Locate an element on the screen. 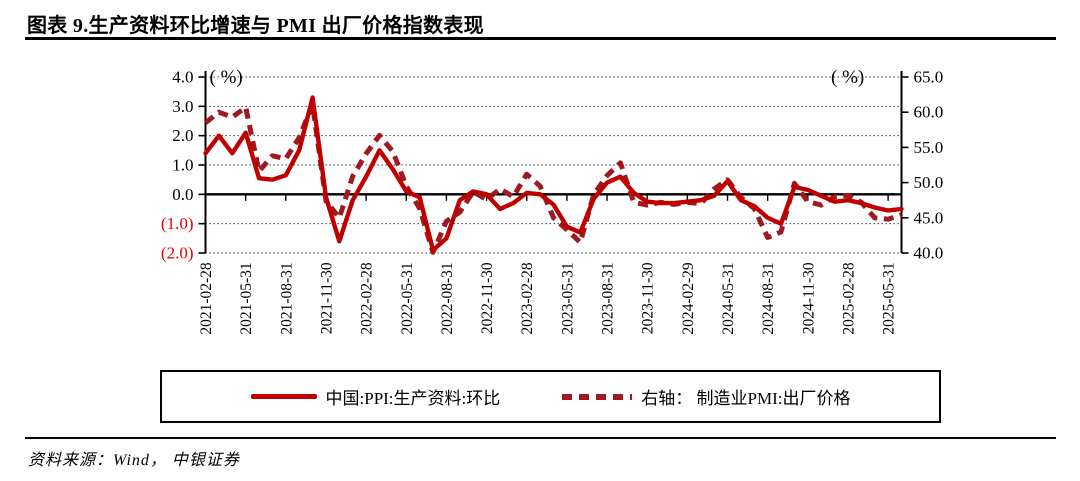 The image size is (1080, 481). x-axis-date-label: 2025-02-28 is located at coordinates (848, 298).